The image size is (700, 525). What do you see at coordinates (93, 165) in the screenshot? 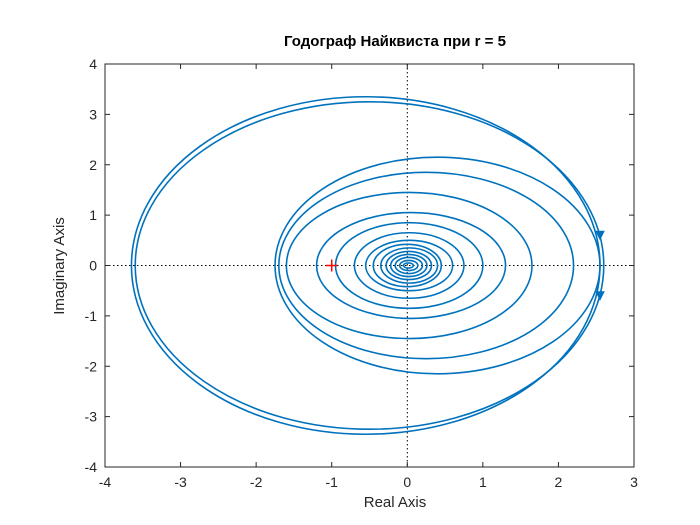
I see `y-tick-label: 2` at bounding box center [93, 165].